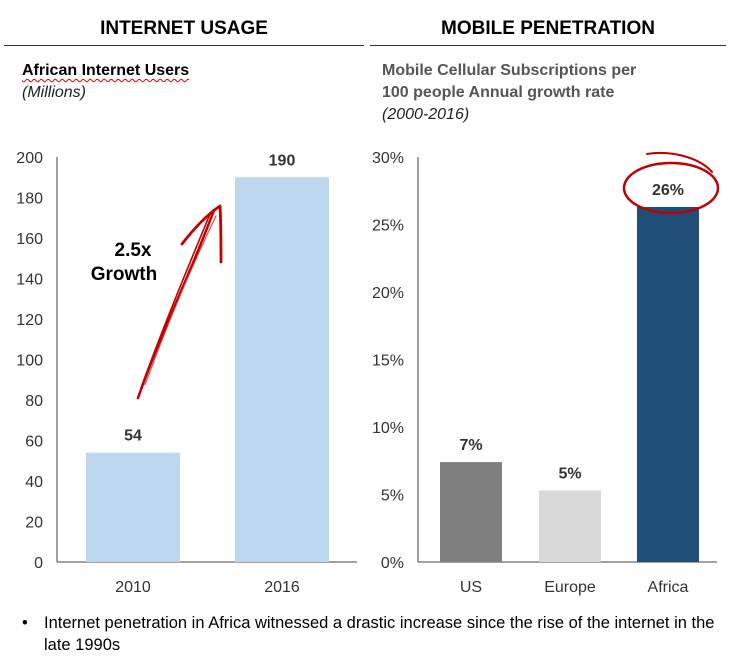  Describe the element at coordinates (668, 190) in the screenshot. I see `value-label-africa: 26%` at that location.